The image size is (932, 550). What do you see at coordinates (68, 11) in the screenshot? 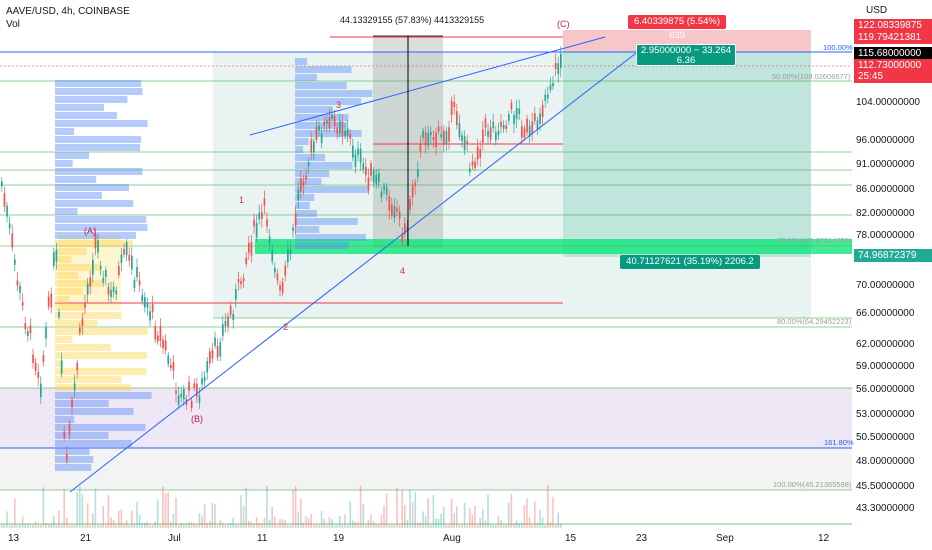
I see `symbol-title: AAVE/USD, 4h, COINBASE` at bounding box center [68, 11].